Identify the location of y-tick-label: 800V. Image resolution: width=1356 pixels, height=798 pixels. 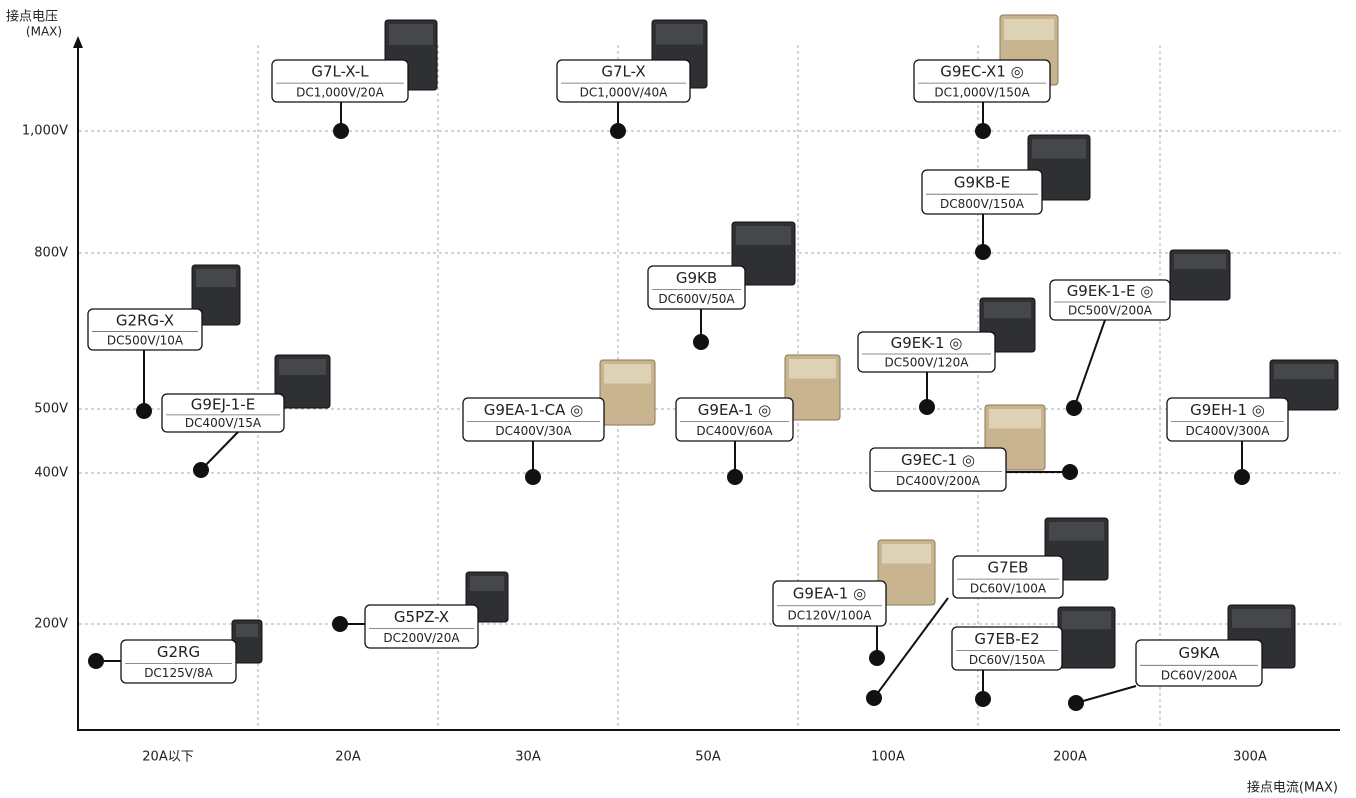
(51, 253).